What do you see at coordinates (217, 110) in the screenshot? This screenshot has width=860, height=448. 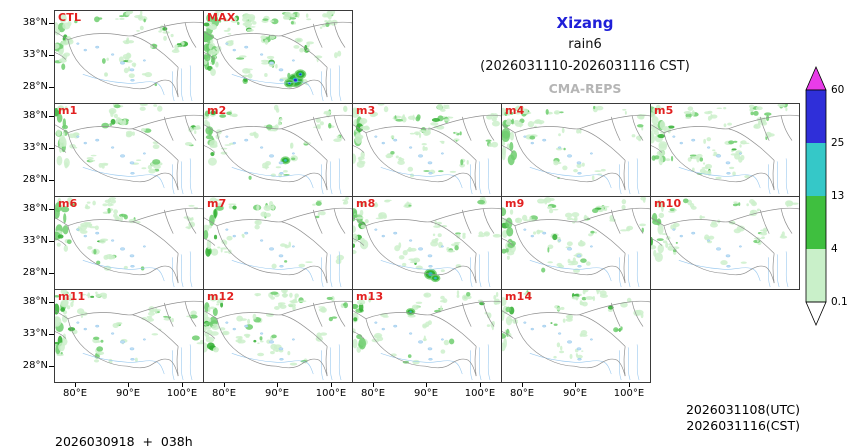 I see `panel-label: m2` at bounding box center [217, 110].